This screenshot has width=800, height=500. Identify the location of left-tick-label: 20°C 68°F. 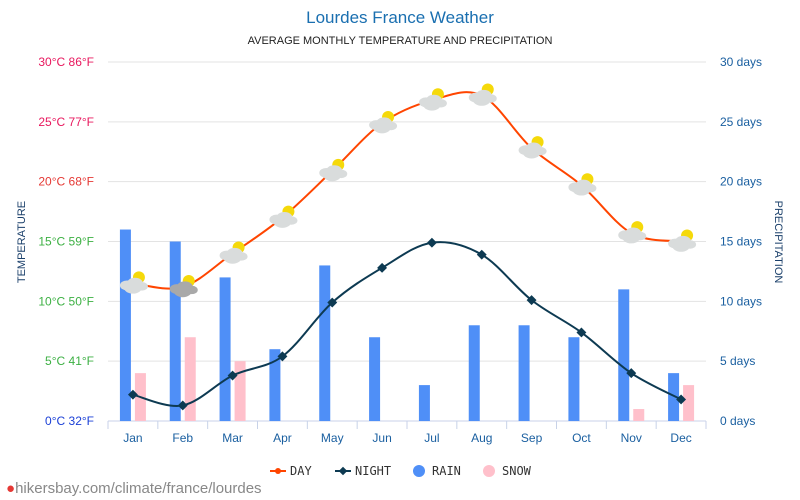
(66, 182).